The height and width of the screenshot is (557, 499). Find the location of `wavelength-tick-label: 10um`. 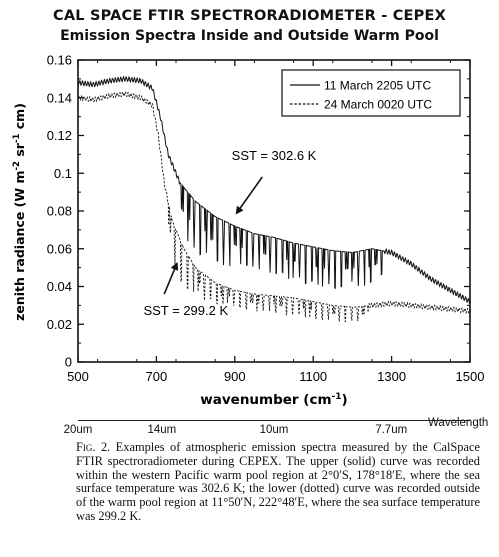

wavelength-tick-label: 10um is located at coordinates (274, 430).